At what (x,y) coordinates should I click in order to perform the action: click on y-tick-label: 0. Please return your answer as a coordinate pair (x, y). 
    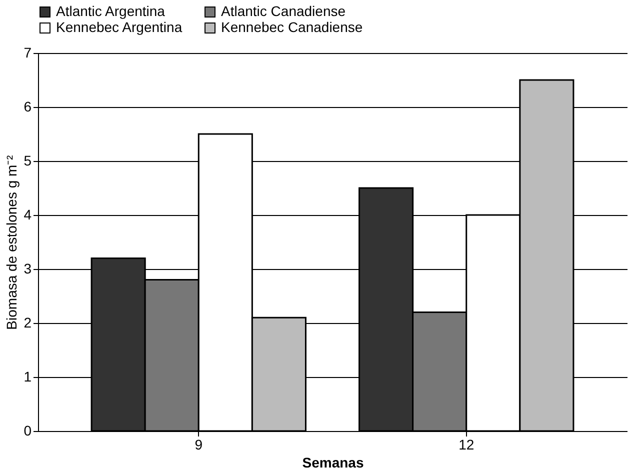
    Looking at the image, I should click on (28, 430).